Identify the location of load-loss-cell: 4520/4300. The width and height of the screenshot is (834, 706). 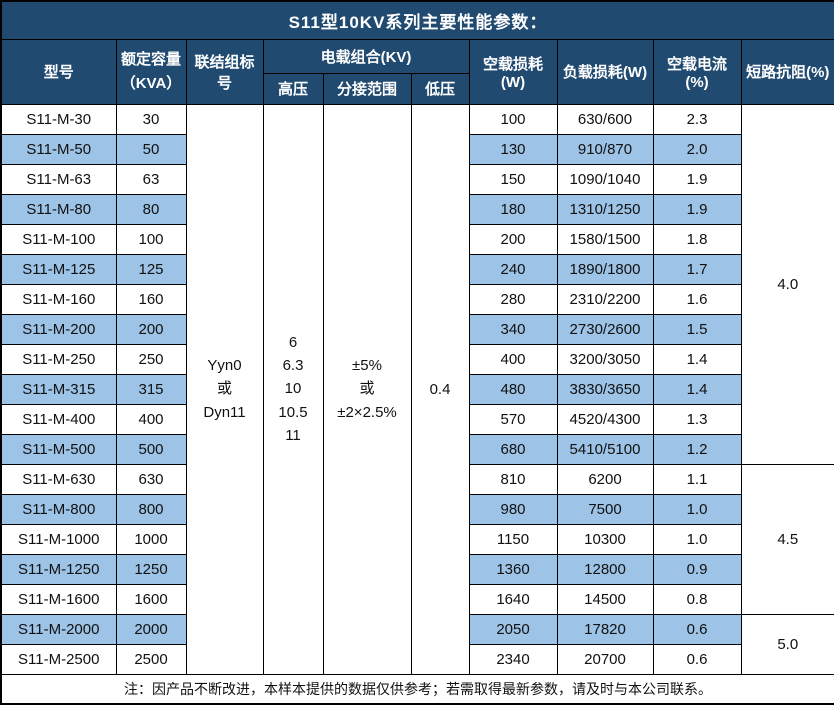
(605, 419).